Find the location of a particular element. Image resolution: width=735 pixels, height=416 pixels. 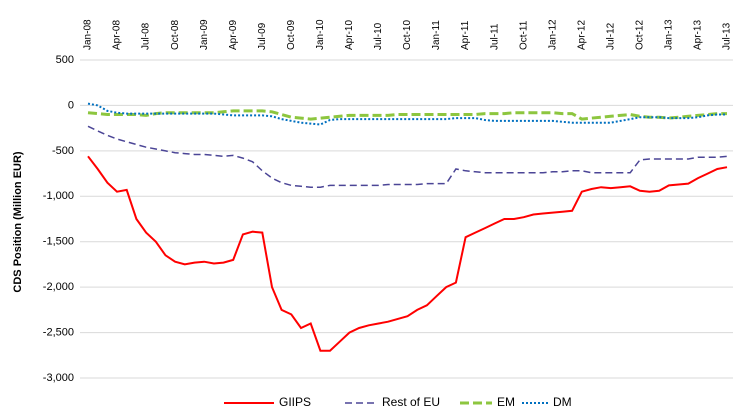

x-tick-label: Jul-09 is located at coordinates (262, 36).